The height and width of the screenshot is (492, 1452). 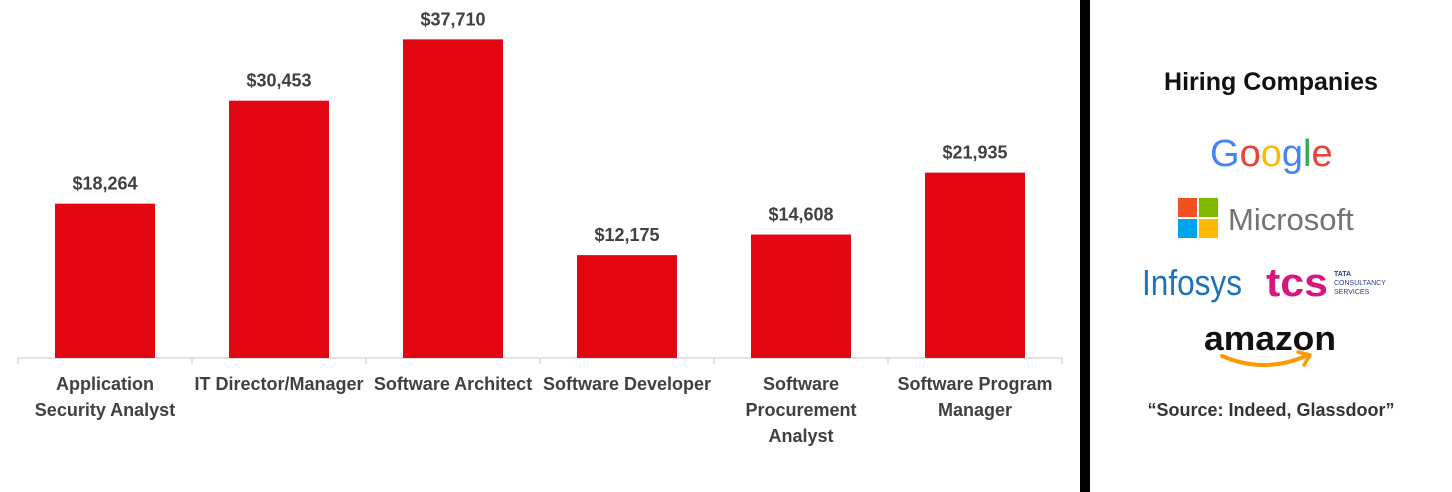 What do you see at coordinates (1187, 228) in the screenshot?
I see `microsoft-square-blue` at bounding box center [1187, 228].